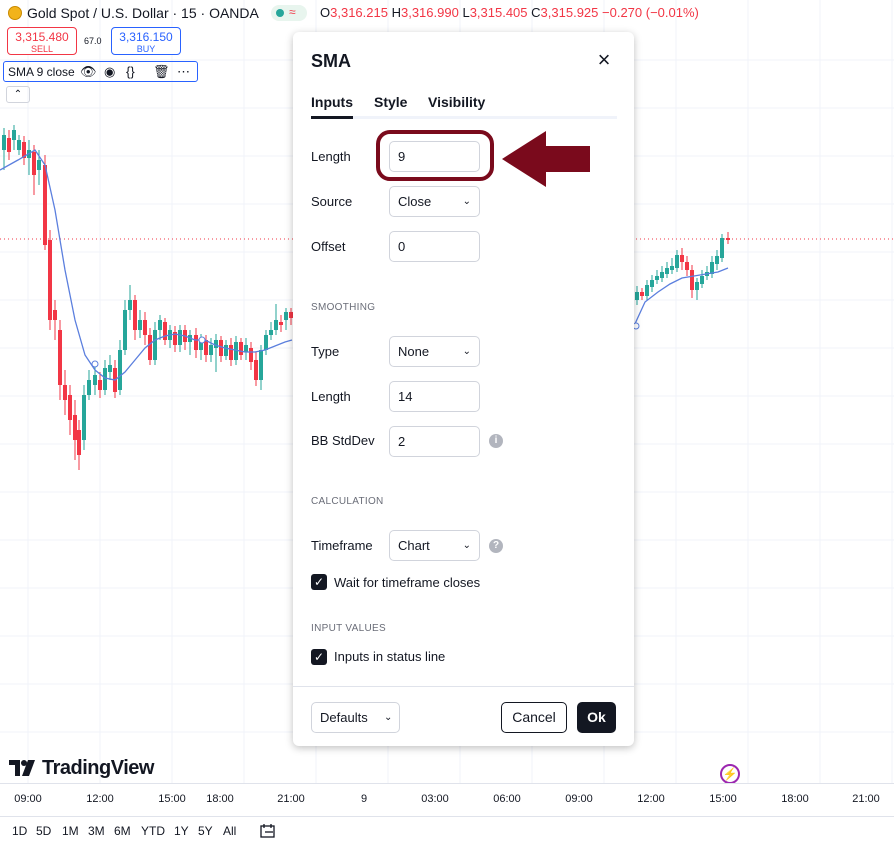 Image resolution: width=894 pixels, height=846 pixels. What do you see at coordinates (291, 799) in the screenshot?
I see `time-tick: 21:00` at bounding box center [291, 799].